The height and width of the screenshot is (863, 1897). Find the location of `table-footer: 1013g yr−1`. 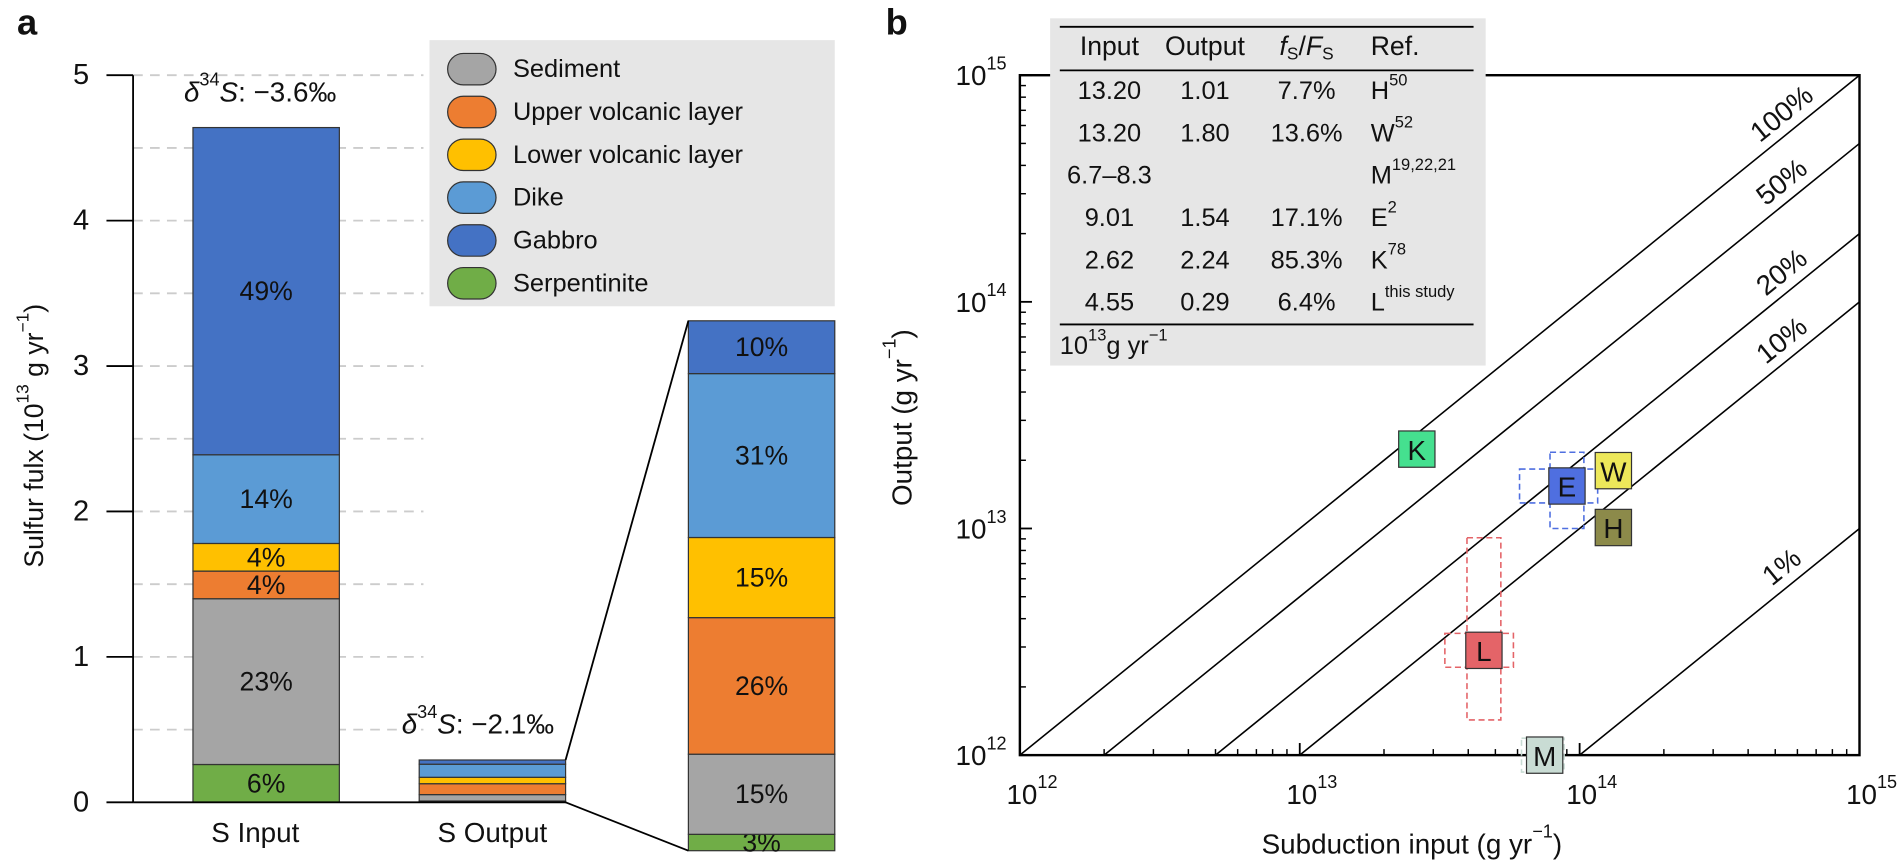

table-footer: 1013g yr−1 is located at coordinates (1114, 344).